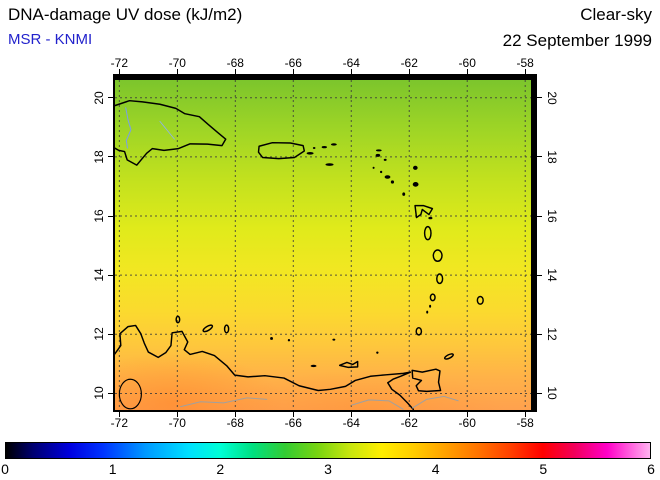 The image size is (660, 480). Describe the element at coordinates (322, 63) in the screenshot. I see `axis-top: -72 -70 -68 -66 -64 -62 -60 -58` at that location.